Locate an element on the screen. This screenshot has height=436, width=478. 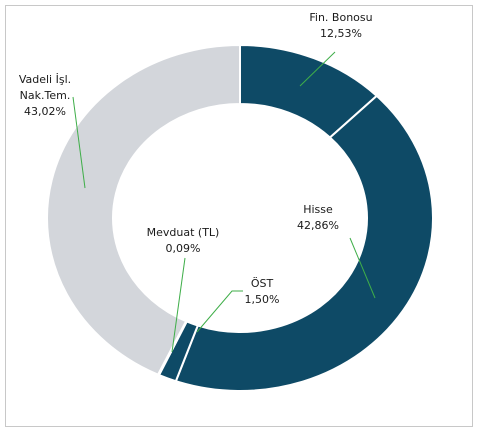
slice-label-line: Hisse is located at coordinates (318, 209).